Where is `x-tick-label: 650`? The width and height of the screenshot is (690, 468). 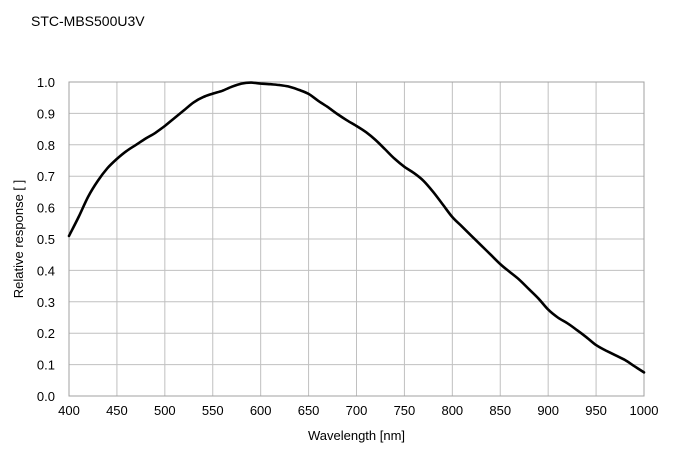
x-tick-label: 650 is located at coordinates (309, 410).